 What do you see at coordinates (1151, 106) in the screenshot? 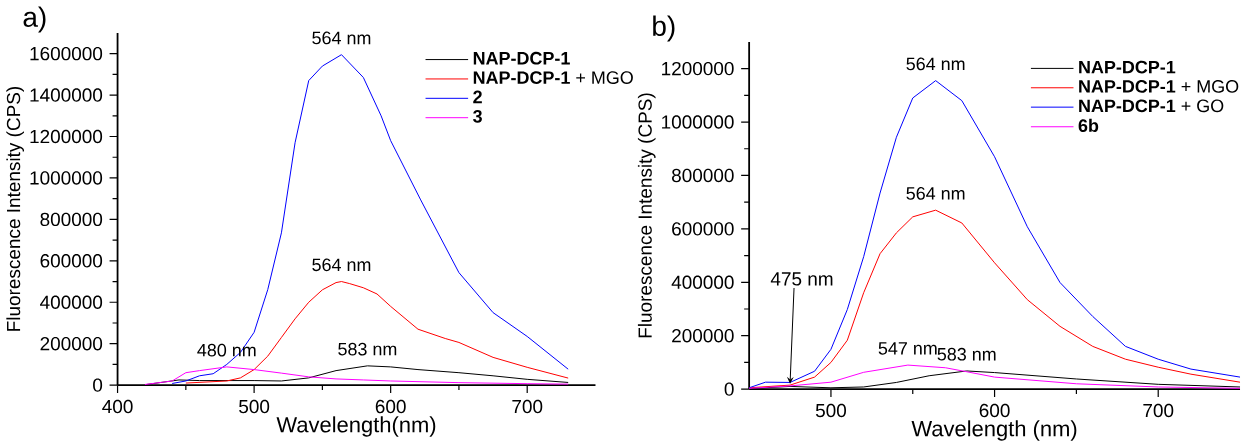
I see `legend-label: NAP-DCP-1 + GO` at bounding box center [1151, 106].